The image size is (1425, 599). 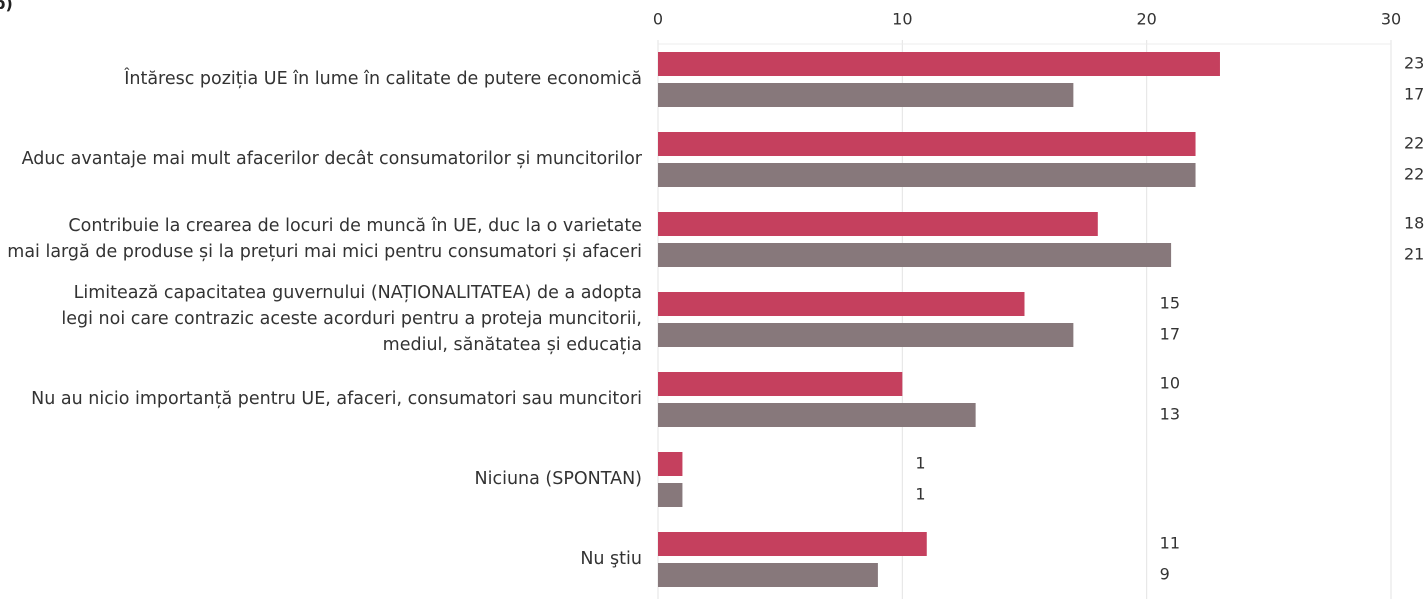 What do you see at coordinates (6, 6) in the screenshot?
I see `panel-label: b)` at bounding box center [6, 6].